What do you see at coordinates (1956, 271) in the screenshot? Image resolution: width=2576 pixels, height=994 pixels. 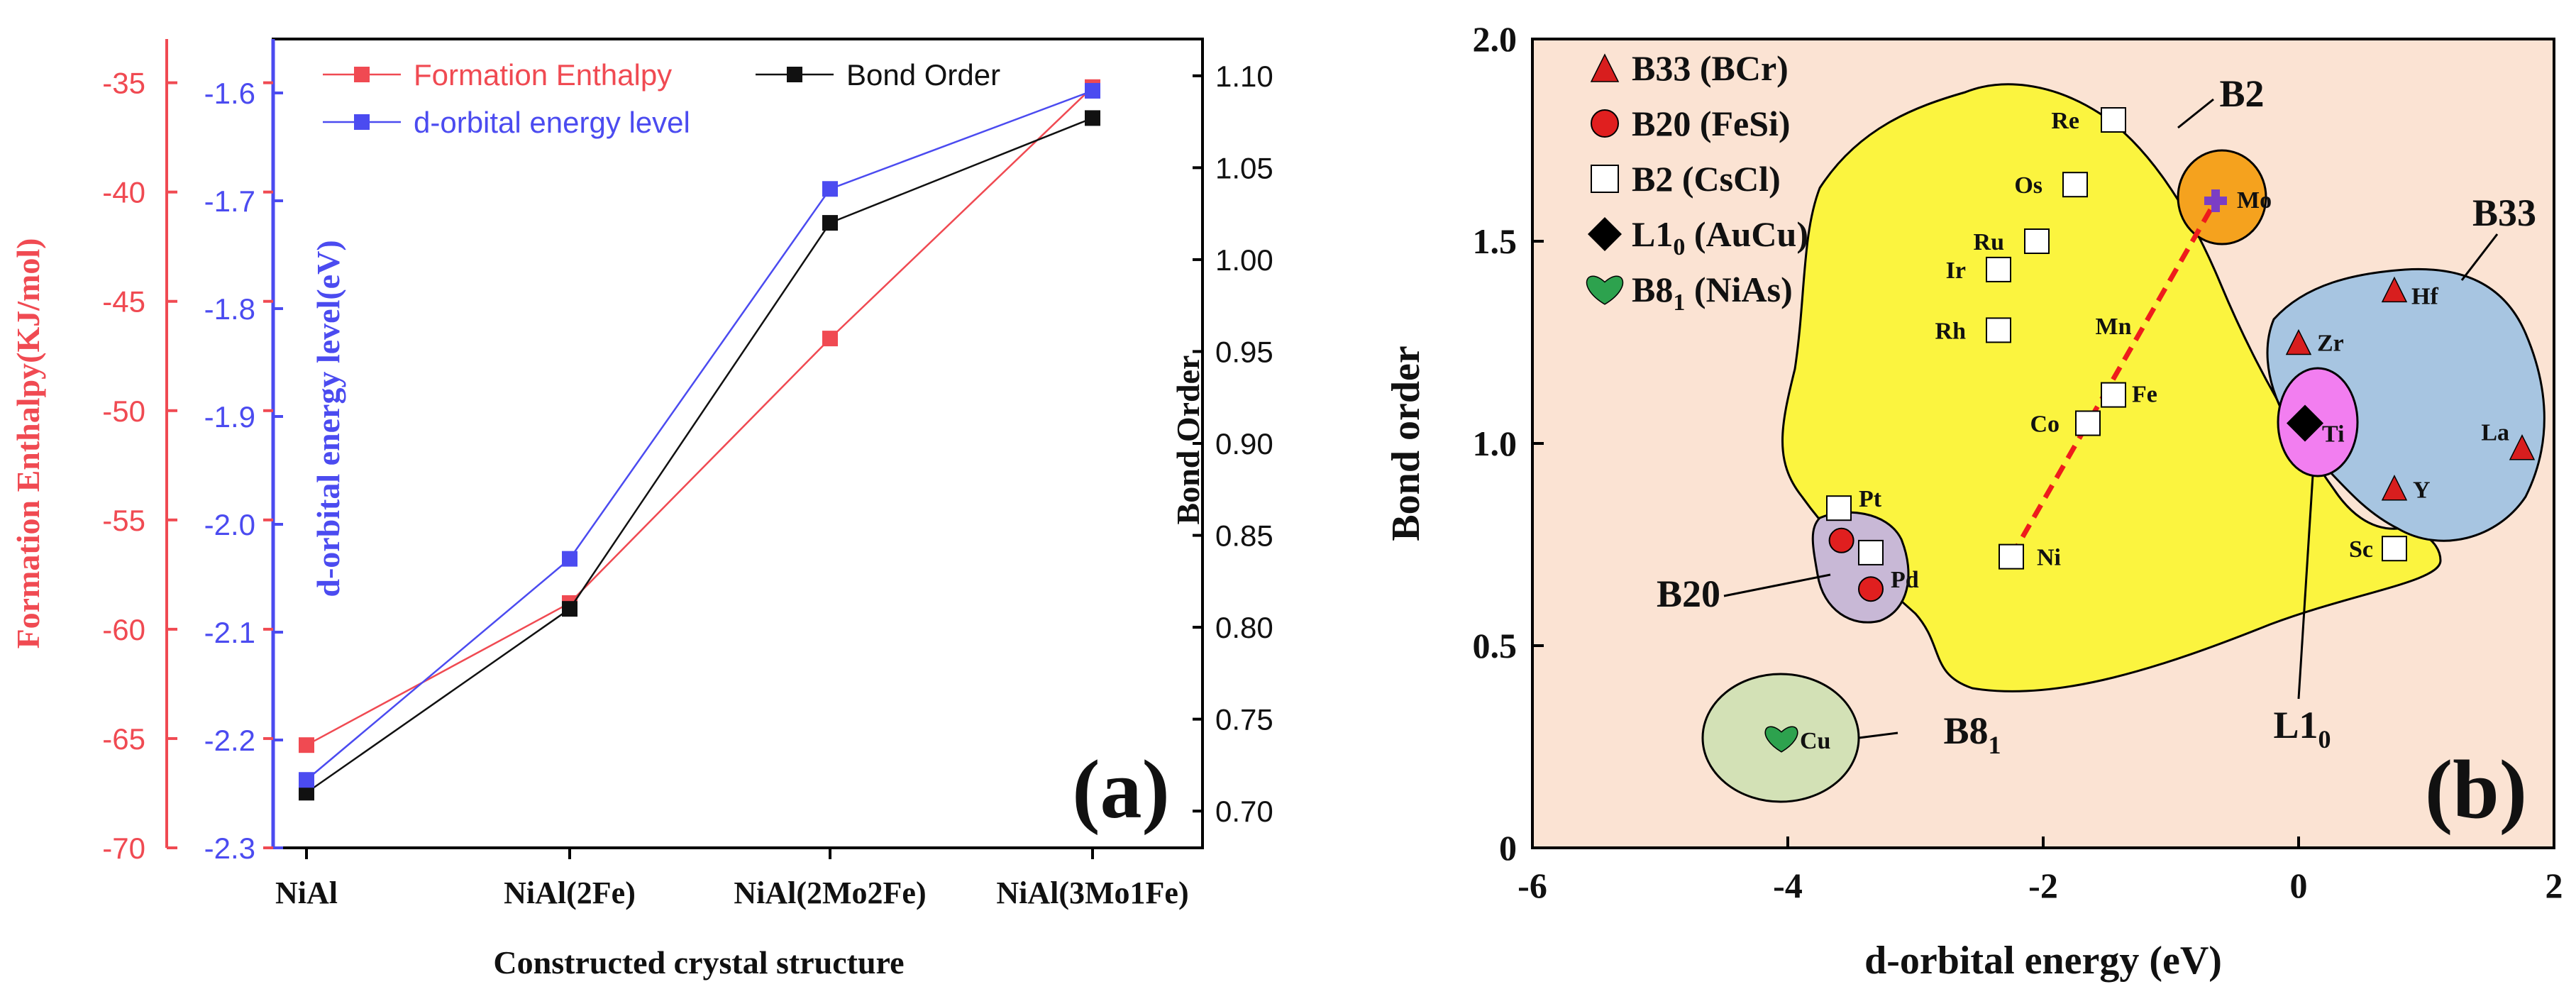 I see `point-label: Ir` at bounding box center [1956, 271].